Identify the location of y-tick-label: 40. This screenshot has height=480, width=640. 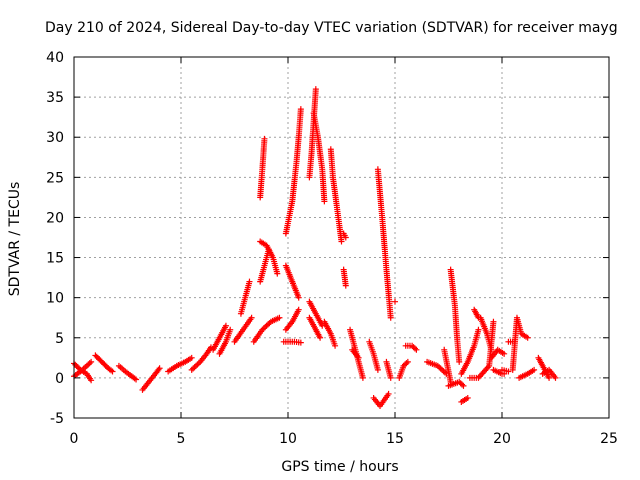
(55, 58).